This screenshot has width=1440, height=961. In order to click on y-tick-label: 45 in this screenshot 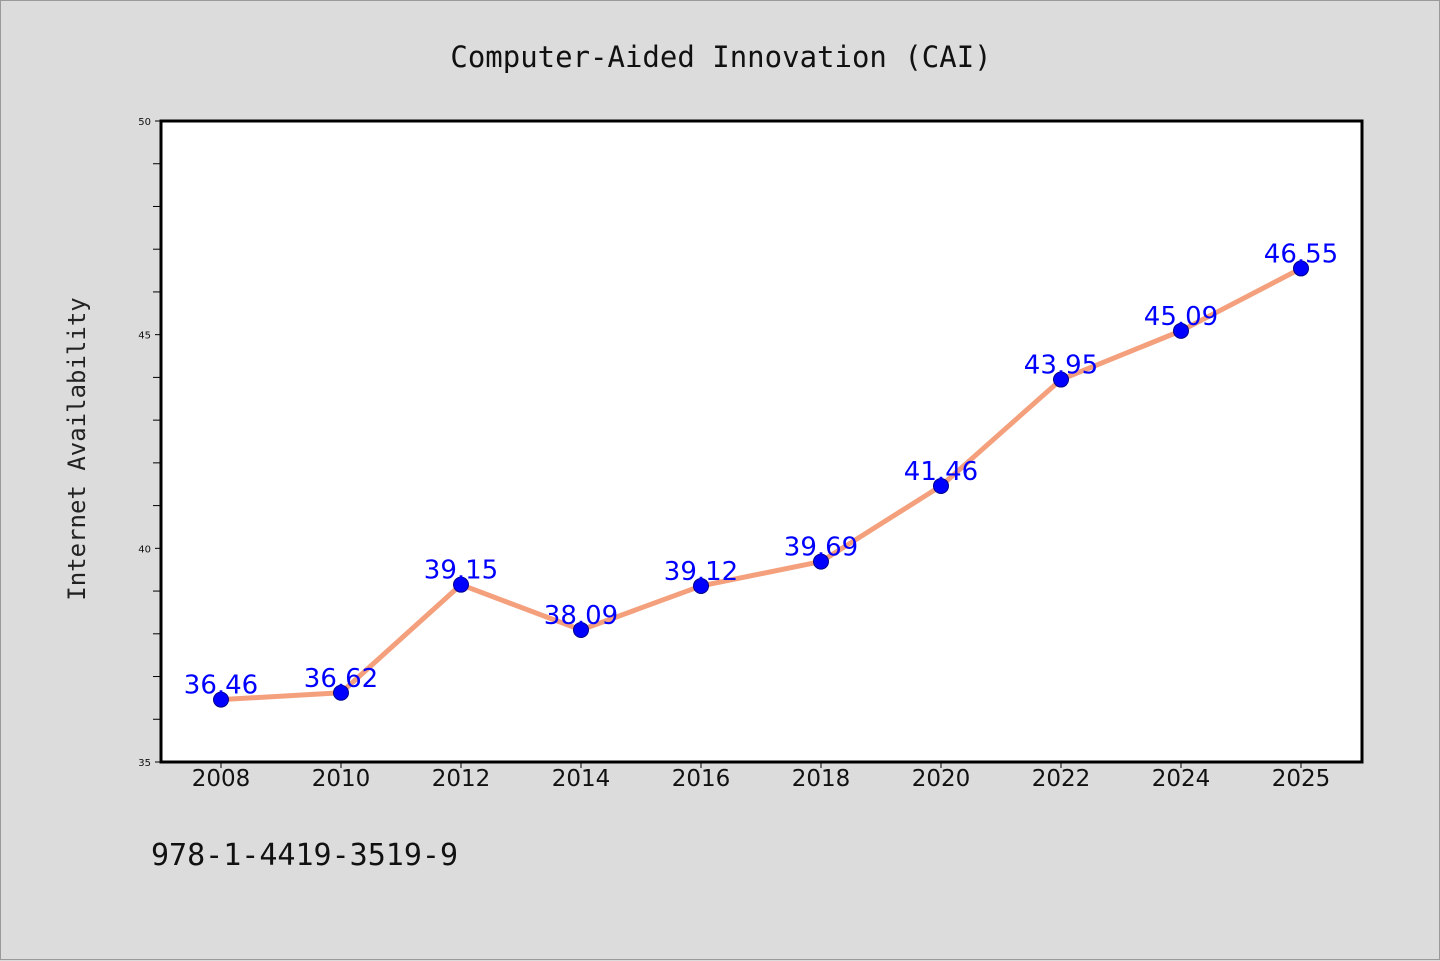, I will do `click(144, 336)`.